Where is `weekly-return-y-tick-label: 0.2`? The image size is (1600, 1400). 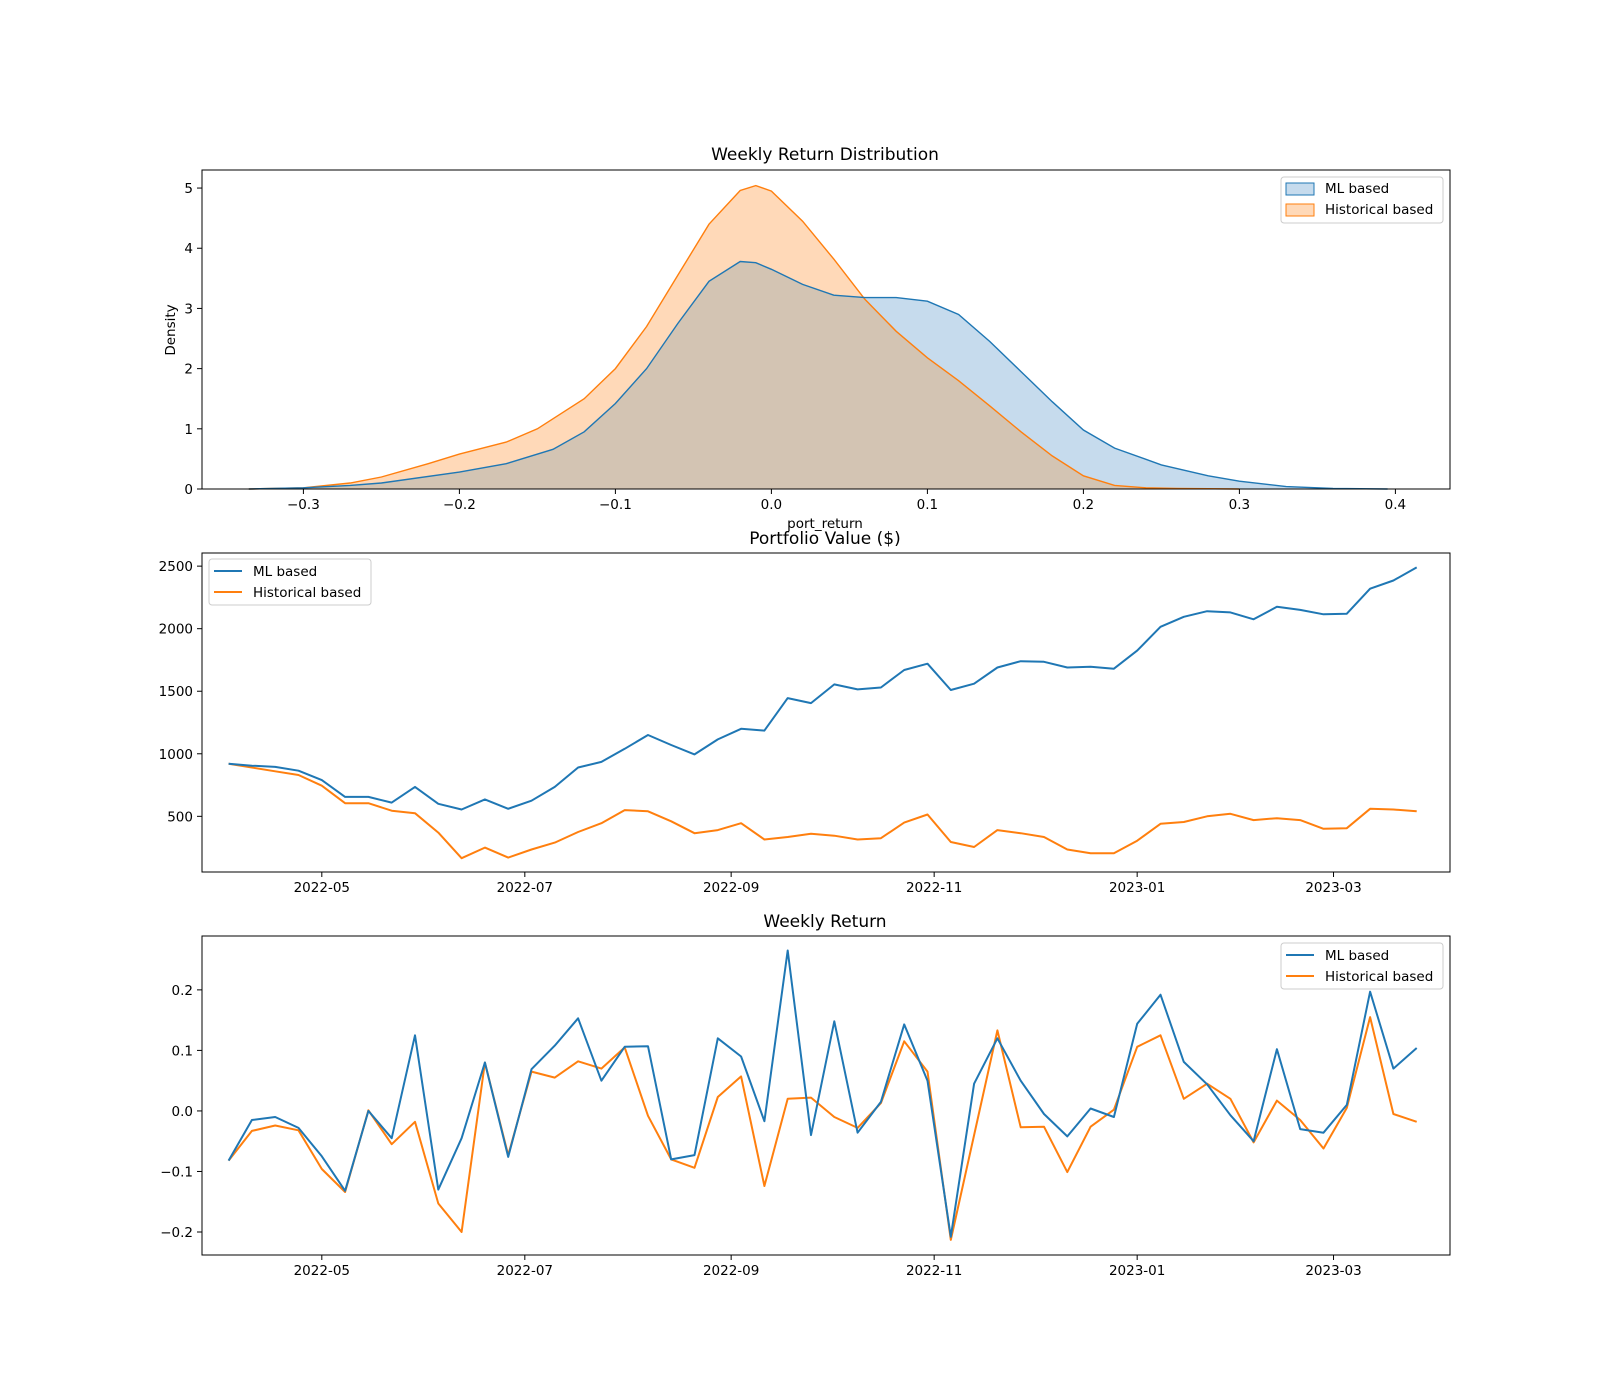 weekly-return-y-tick-label: 0.2 is located at coordinates (182, 991).